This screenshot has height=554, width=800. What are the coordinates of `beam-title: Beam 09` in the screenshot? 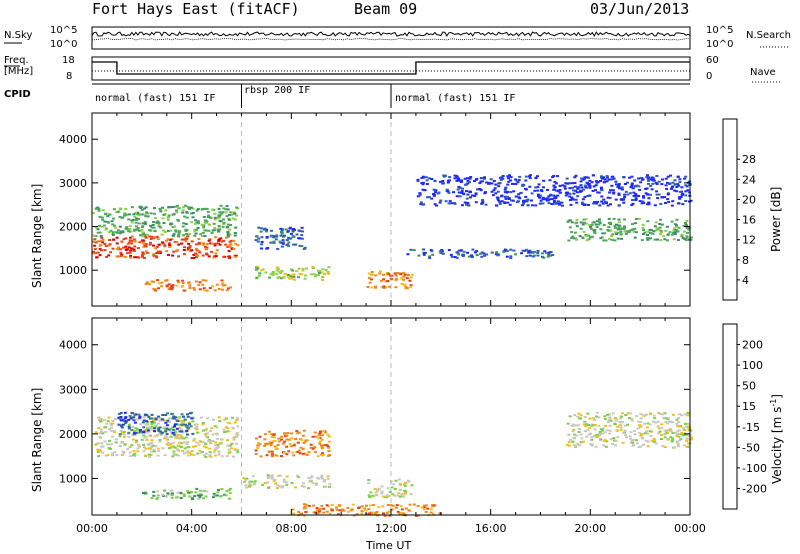 It's located at (386, 9).